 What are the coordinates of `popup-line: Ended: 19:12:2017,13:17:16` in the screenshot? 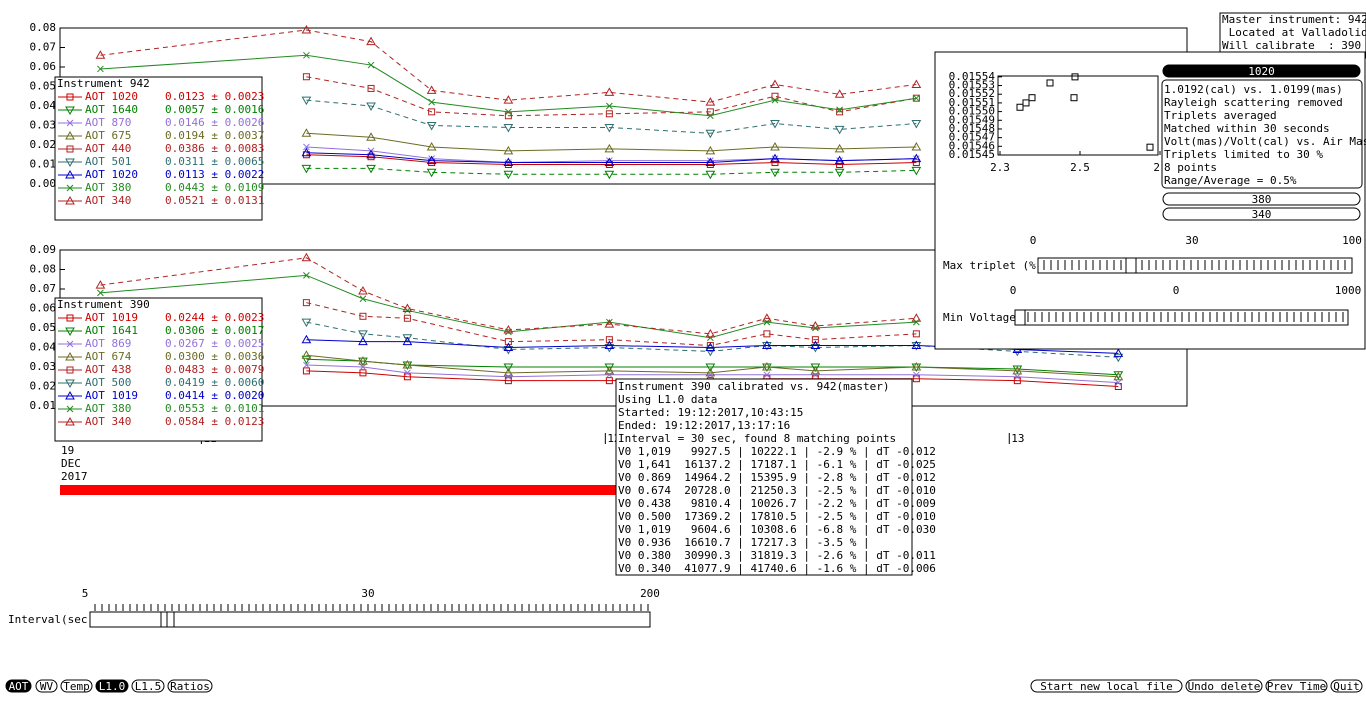 It's located at (704, 425).